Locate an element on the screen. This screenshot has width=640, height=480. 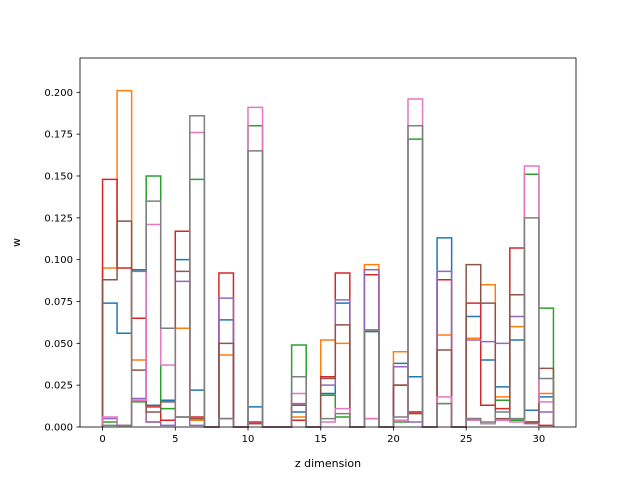
x-tick-label: 25 is located at coordinates (466, 439).